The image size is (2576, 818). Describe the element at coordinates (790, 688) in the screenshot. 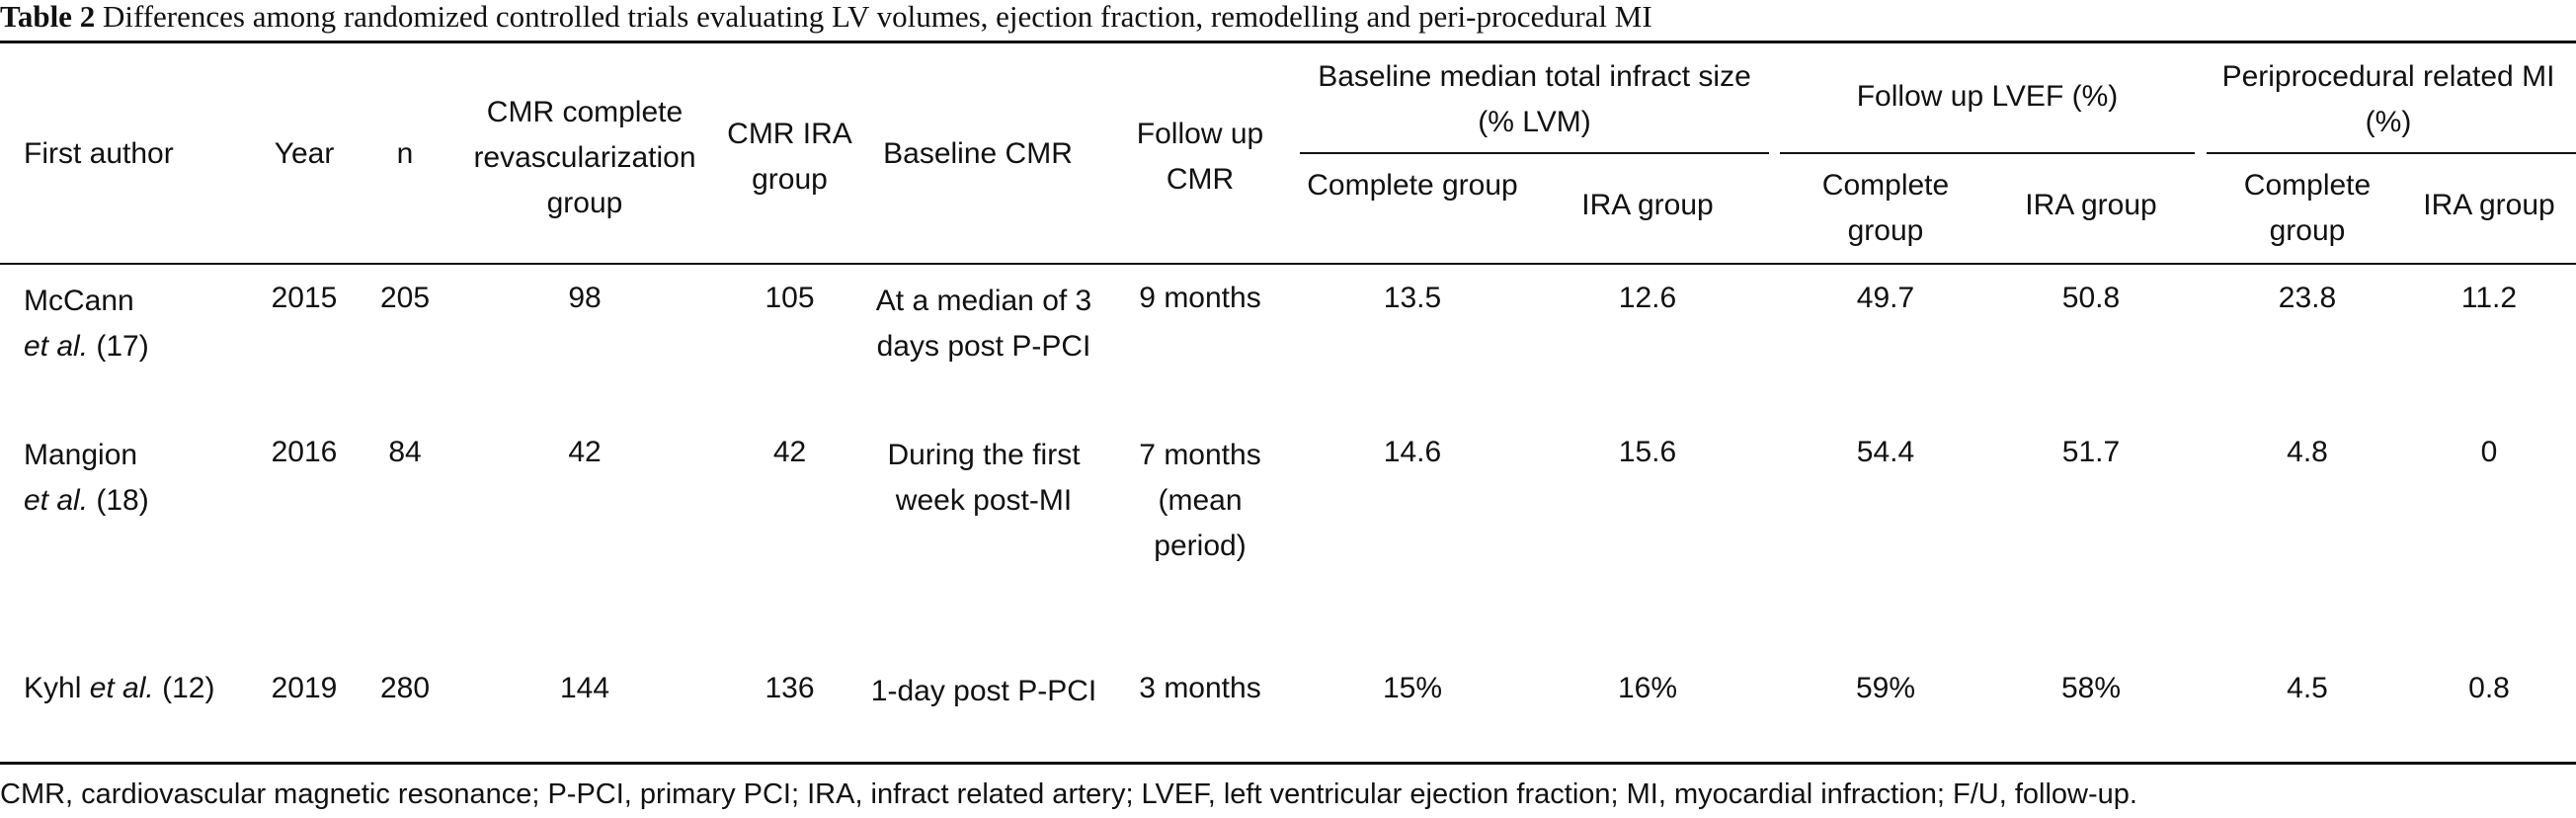

I see `table-row-3-cmr-ira: 136` at that location.